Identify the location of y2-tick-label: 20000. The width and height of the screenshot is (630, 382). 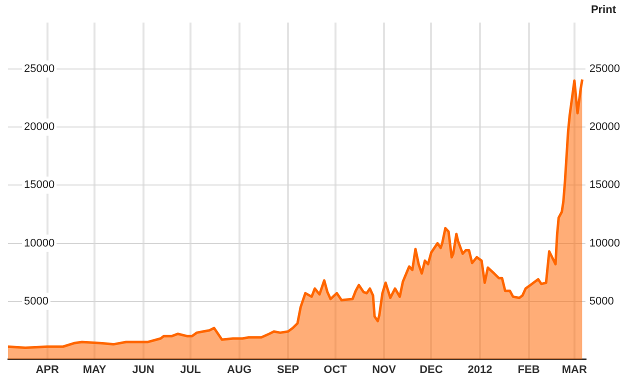
(604, 127).